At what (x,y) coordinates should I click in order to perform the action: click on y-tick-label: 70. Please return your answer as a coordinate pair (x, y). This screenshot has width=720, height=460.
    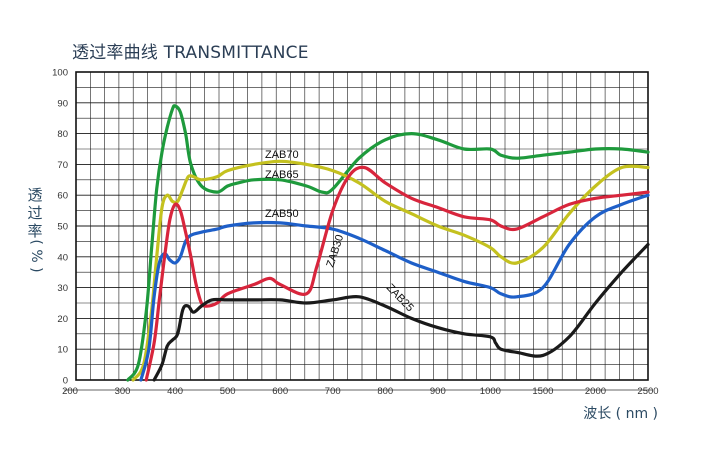
    Looking at the image, I should click on (62, 165).